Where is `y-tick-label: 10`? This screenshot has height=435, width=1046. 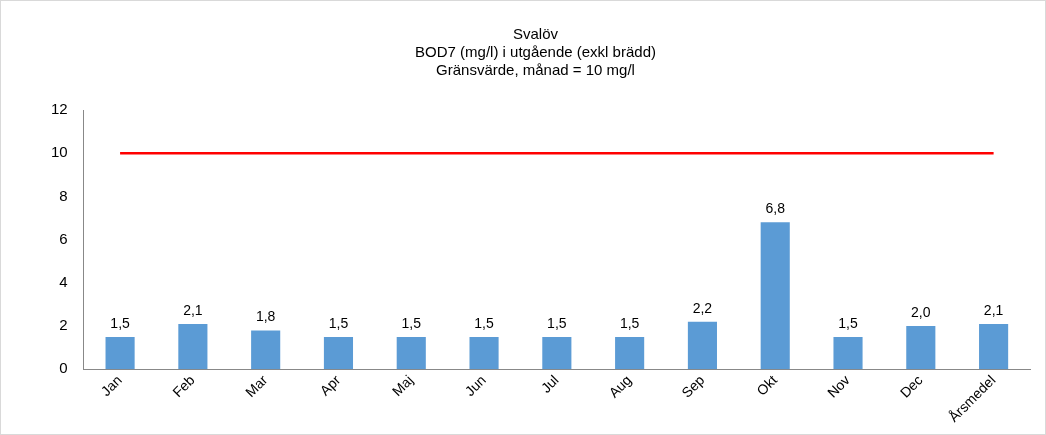 y-tick-label: 10 is located at coordinates (59, 152).